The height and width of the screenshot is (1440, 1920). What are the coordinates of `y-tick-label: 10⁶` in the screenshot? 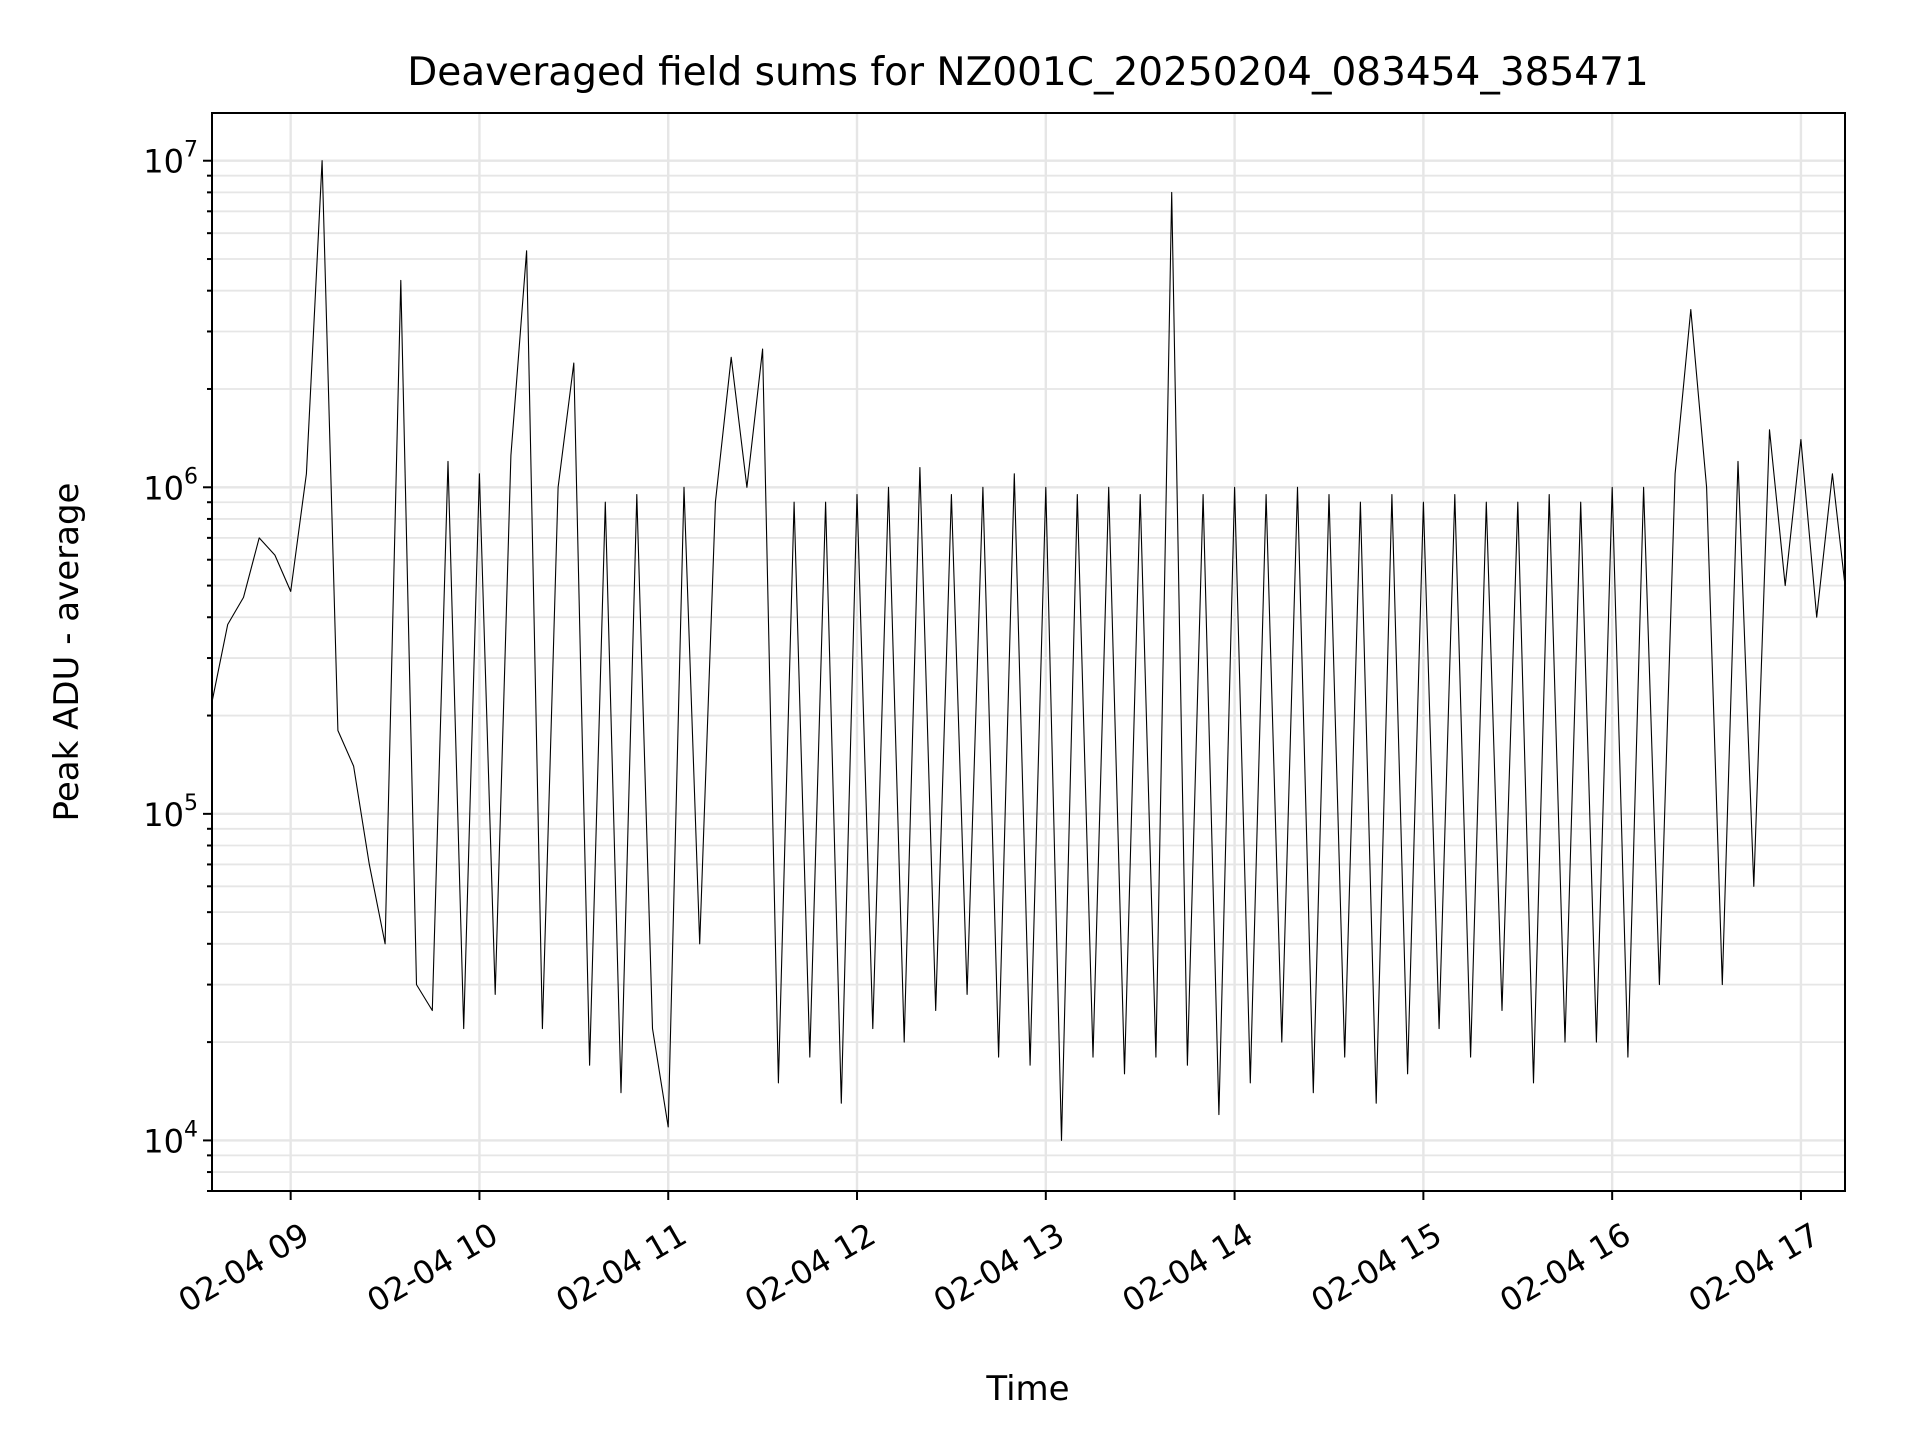 It's located at (170, 485).